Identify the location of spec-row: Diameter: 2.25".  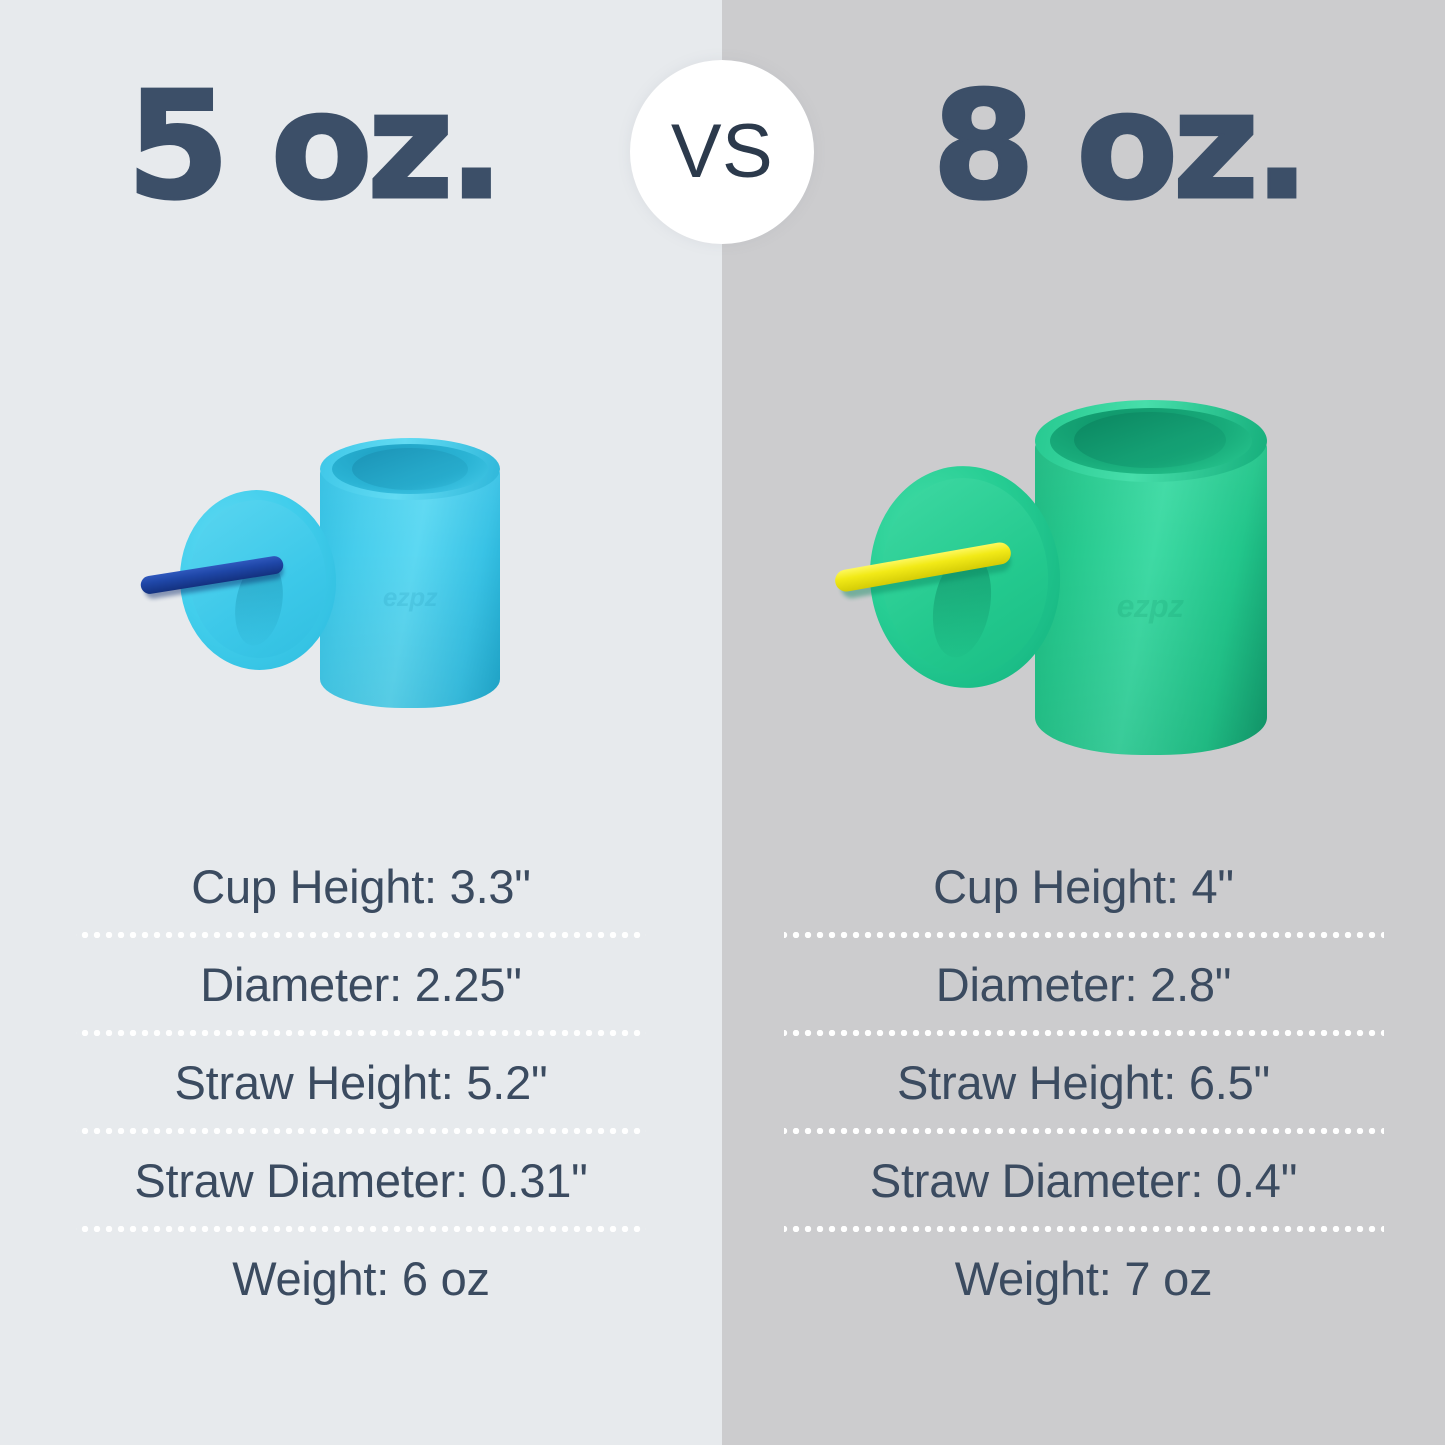
(361, 984).